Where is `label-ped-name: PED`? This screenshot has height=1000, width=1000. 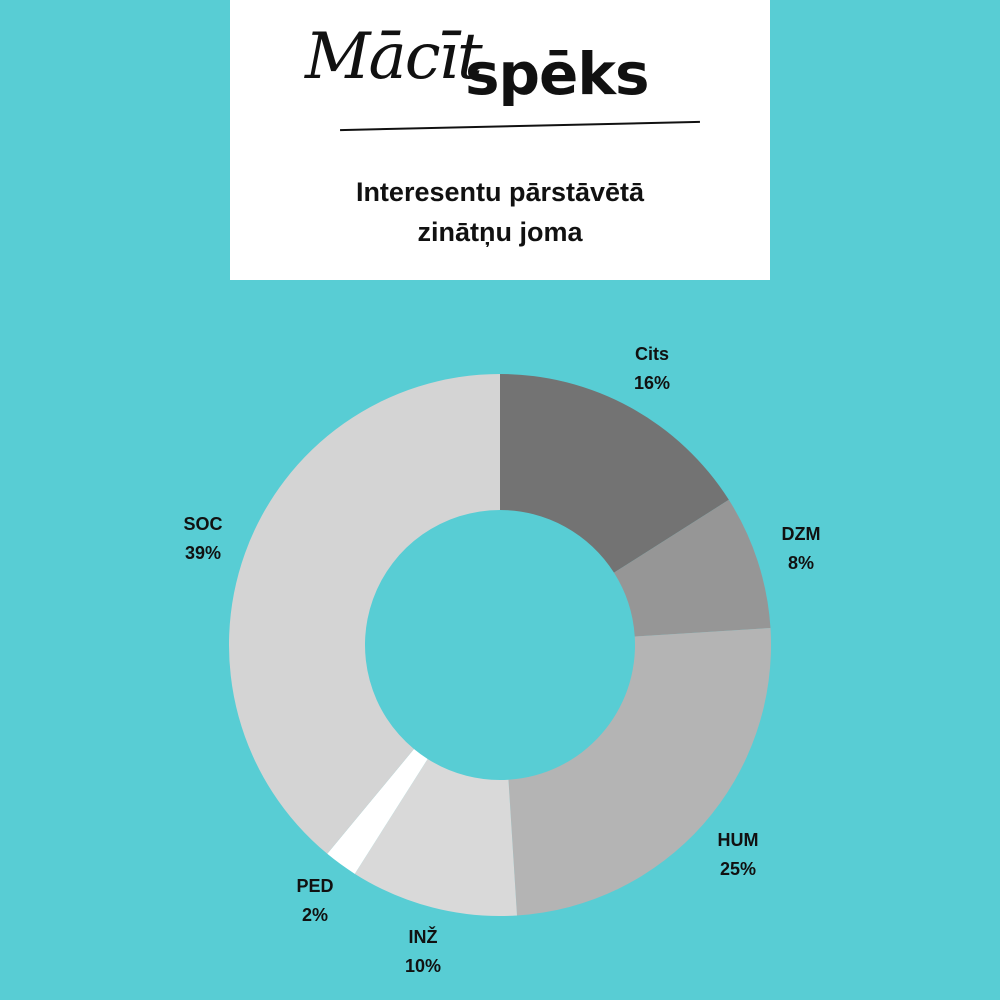
label-ped-name: PED is located at coordinates (315, 886).